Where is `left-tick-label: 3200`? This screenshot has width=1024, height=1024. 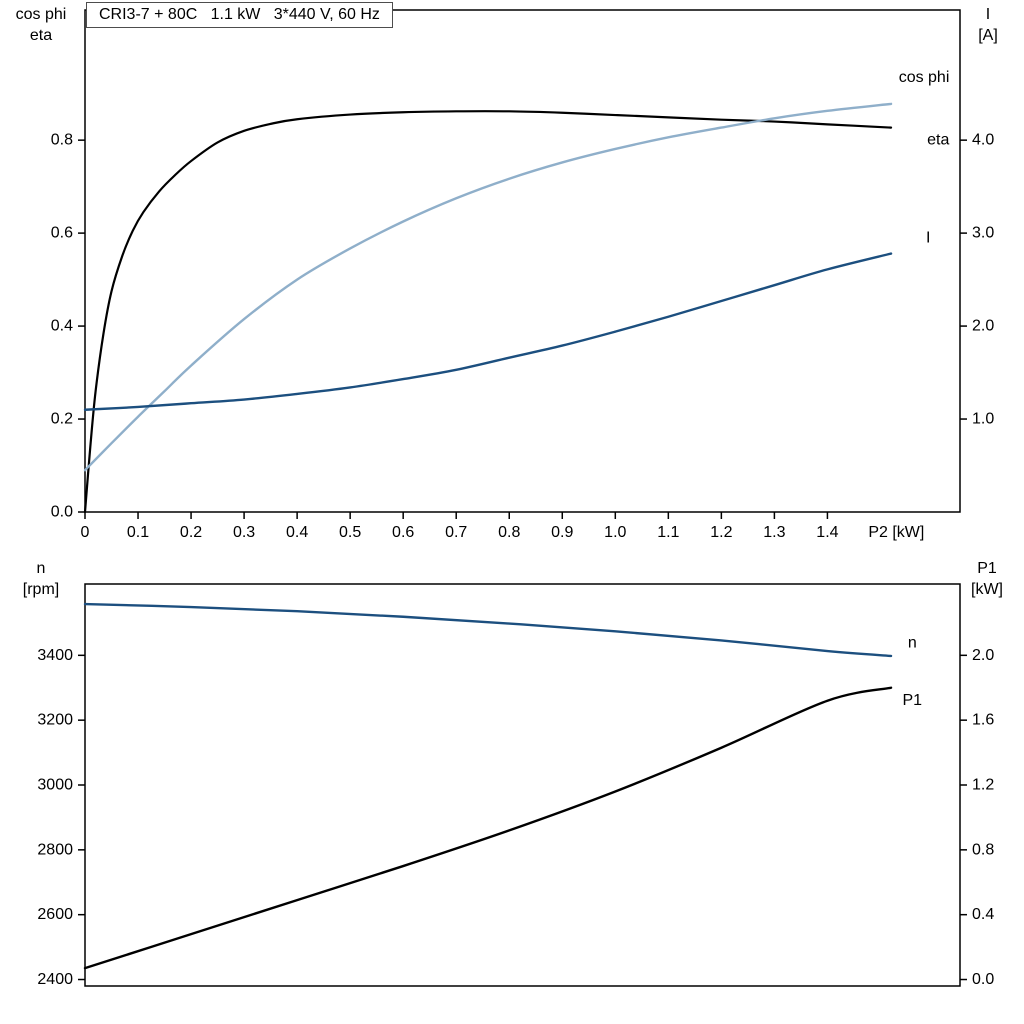
left-tick-label: 3200 is located at coordinates (55, 720).